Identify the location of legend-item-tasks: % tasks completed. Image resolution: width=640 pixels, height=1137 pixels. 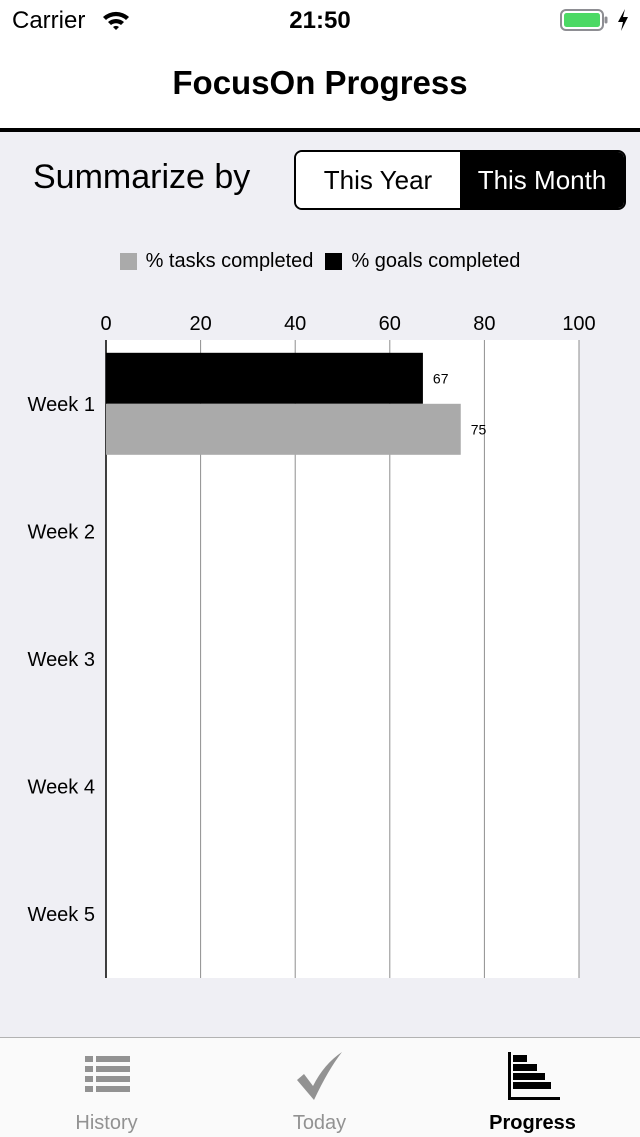
(216, 261).